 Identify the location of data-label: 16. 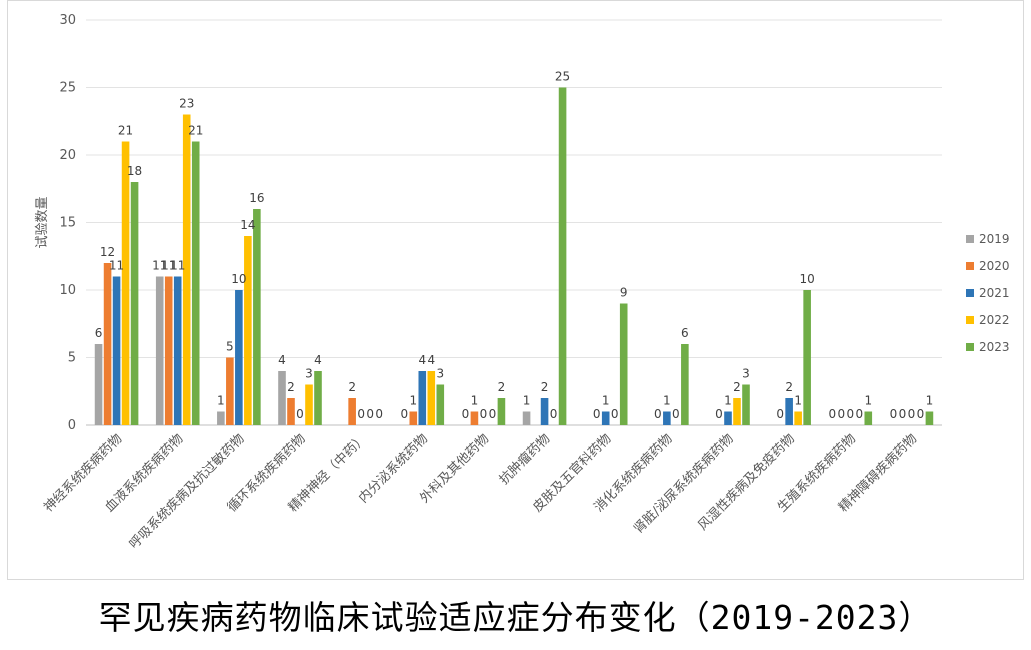
(256, 198).